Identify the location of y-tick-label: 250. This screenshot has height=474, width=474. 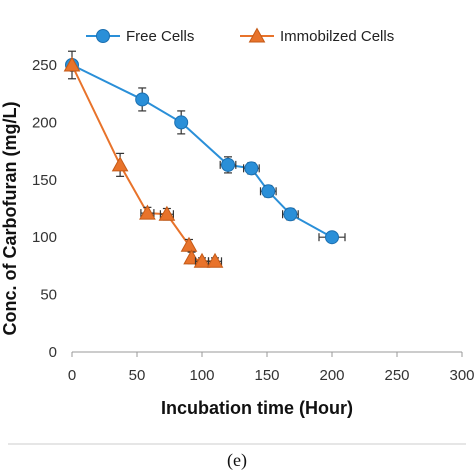
(44, 65).